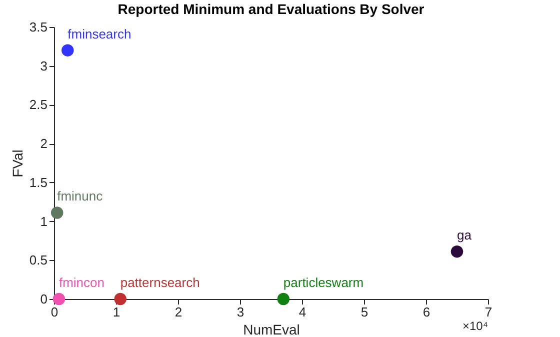 This screenshot has width=560, height=337. I want to click on text: ×10⁴, so click(475, 326).